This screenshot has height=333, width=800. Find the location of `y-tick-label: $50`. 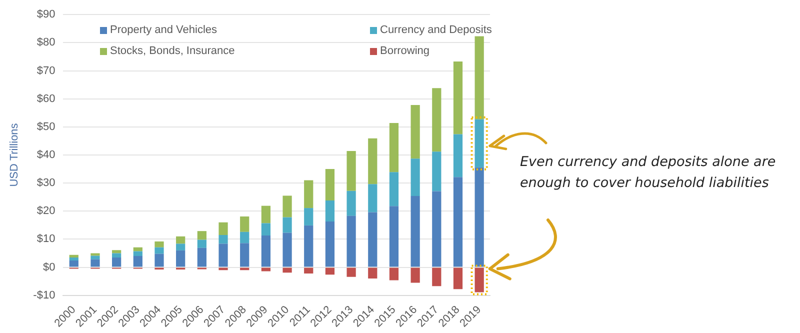

y-tick-label: $50 is located at coordinates (46, 126).